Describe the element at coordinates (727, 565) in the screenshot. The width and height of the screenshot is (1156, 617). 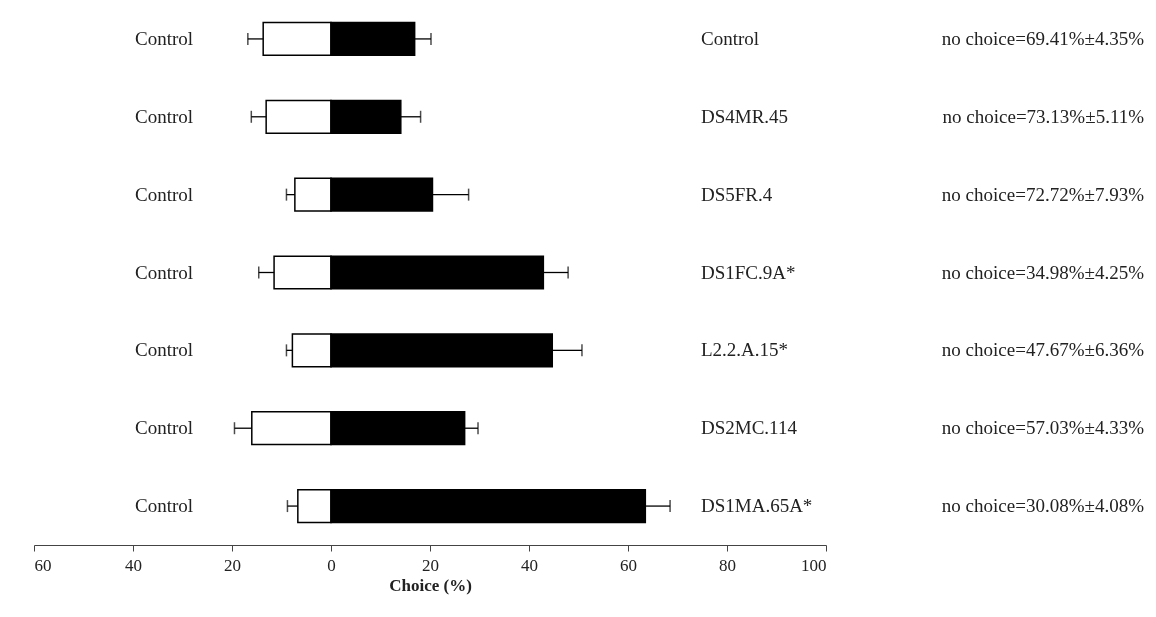
I see `x-tick-label: 80` at that location.